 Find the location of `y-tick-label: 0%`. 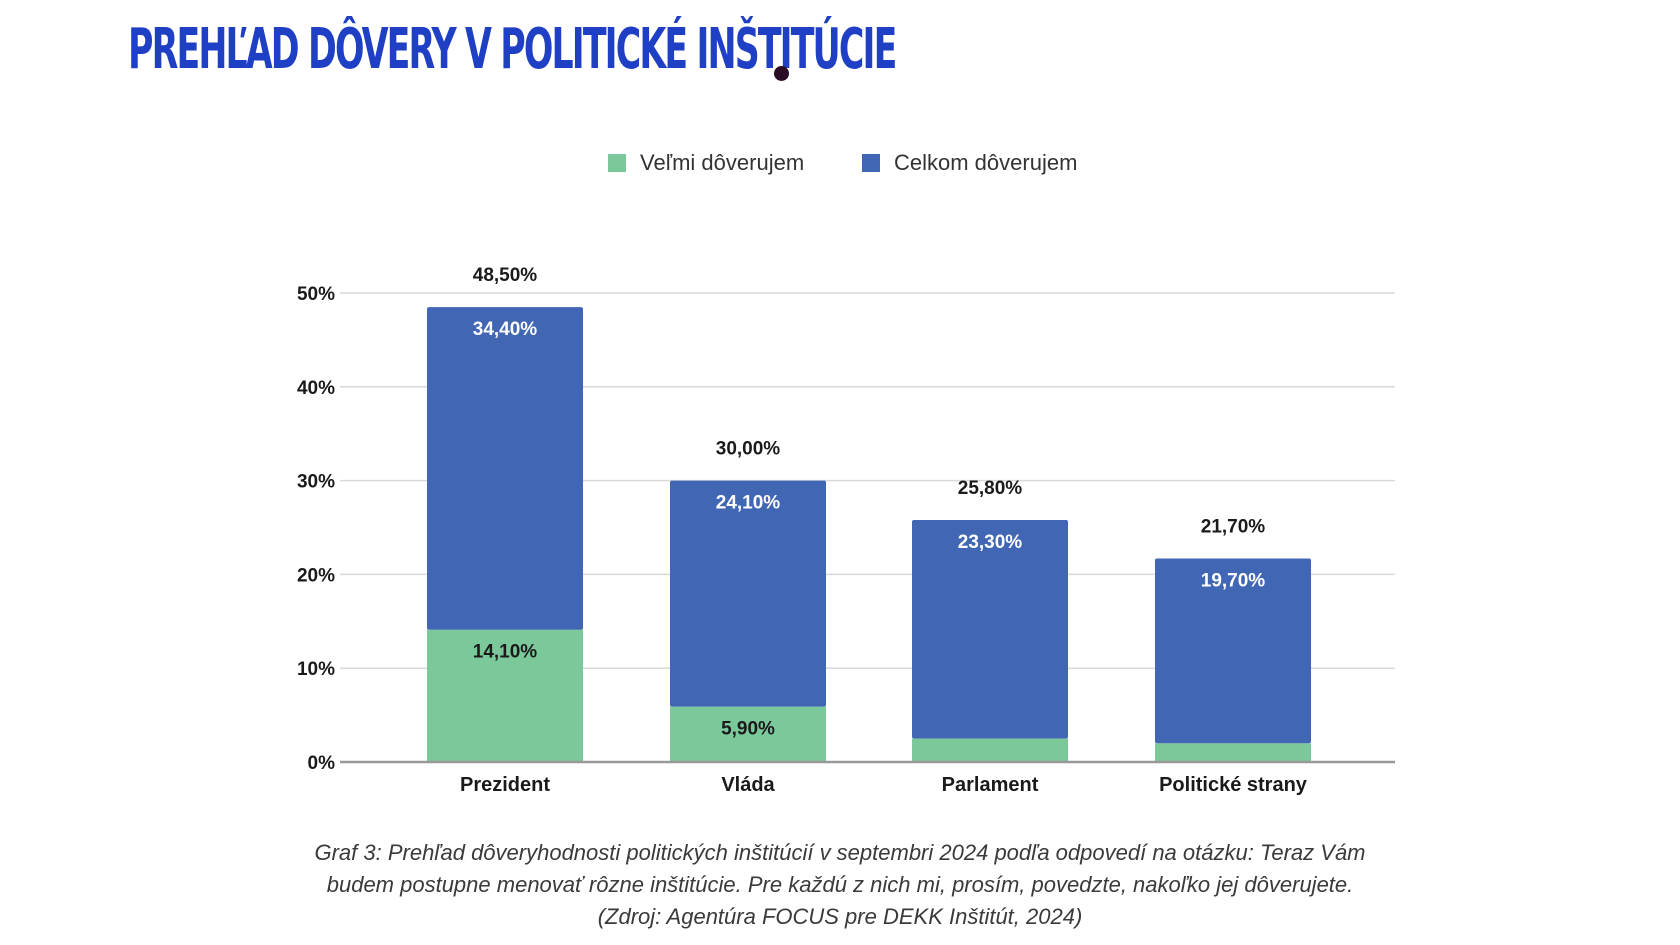

y-tick-label: 0% is located at coordinates (322, 763).